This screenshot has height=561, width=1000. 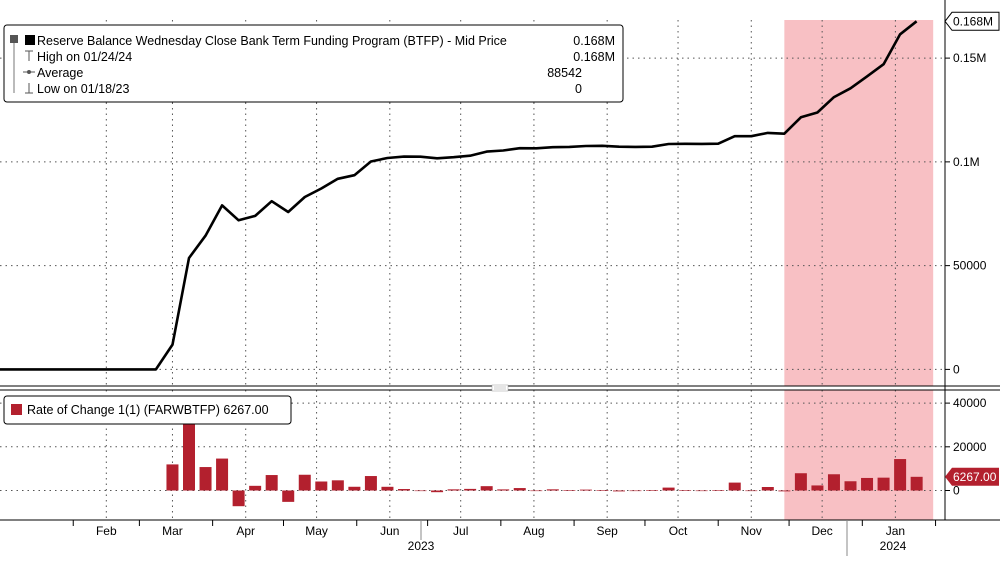 I want to click on last-value-label: 0.168M, so click(x=973, y=21).